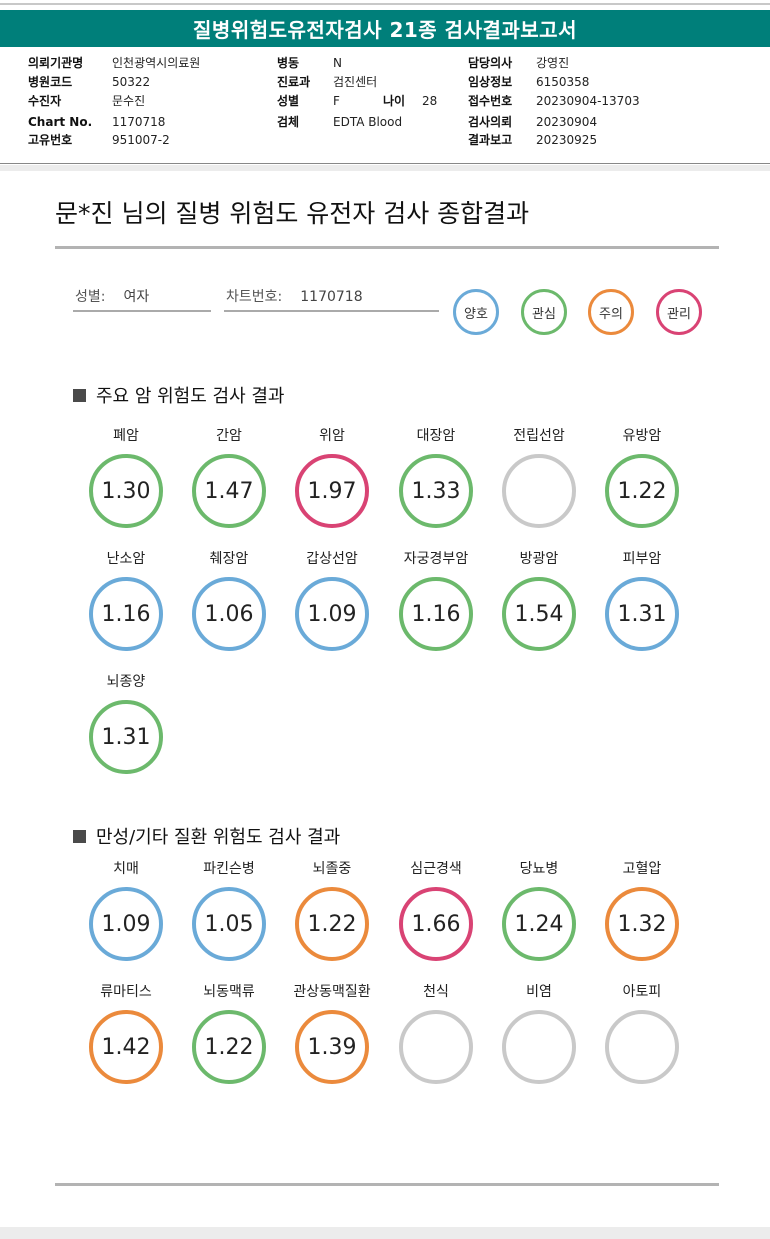  Describe the element at coordinates (490, 63) in the screenshot. I see `info-label: 담당의사` at that location.